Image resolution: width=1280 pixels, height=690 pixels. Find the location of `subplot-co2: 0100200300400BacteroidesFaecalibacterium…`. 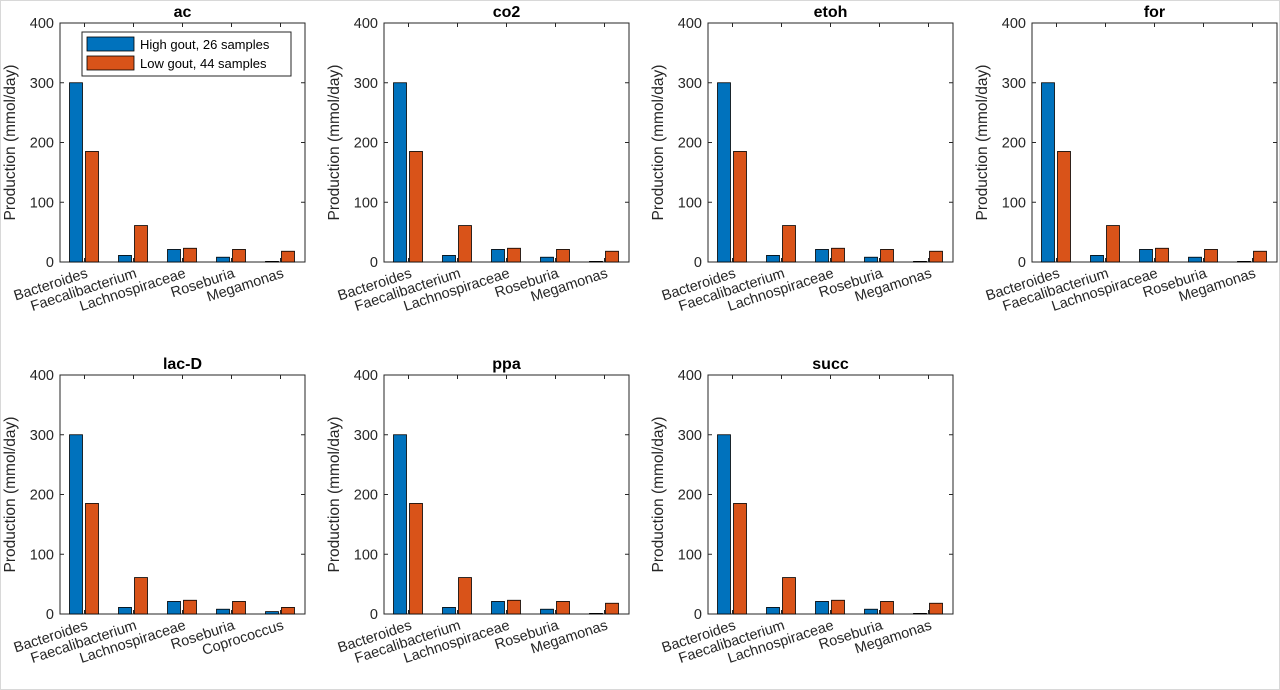

subplot-co2: 0100200300400BacteroidesFaecalibacterium… is located at coordinates (478, 159).